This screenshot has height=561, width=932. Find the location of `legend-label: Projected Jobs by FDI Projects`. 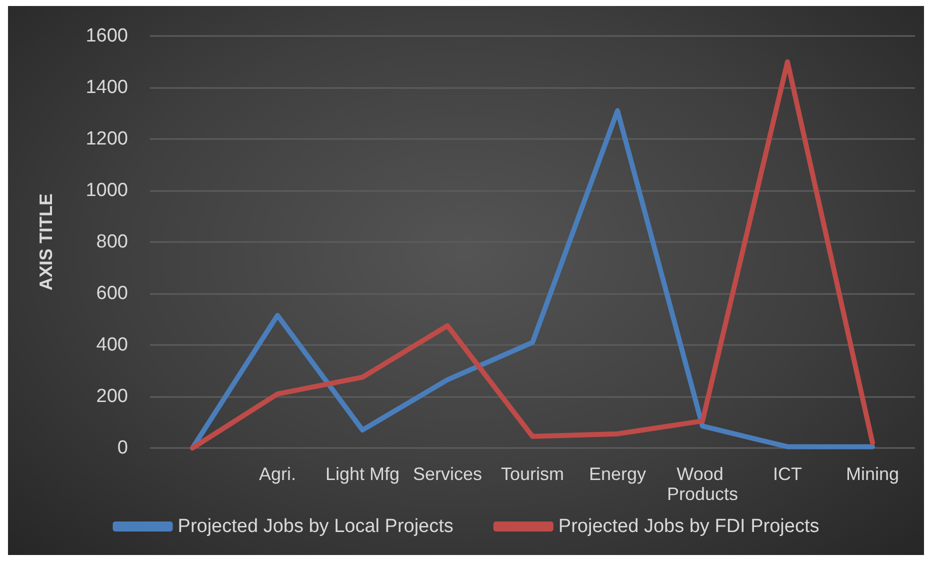

legend-label: Projected Jobs by FDI Projects is located at coordinates (689, 526).